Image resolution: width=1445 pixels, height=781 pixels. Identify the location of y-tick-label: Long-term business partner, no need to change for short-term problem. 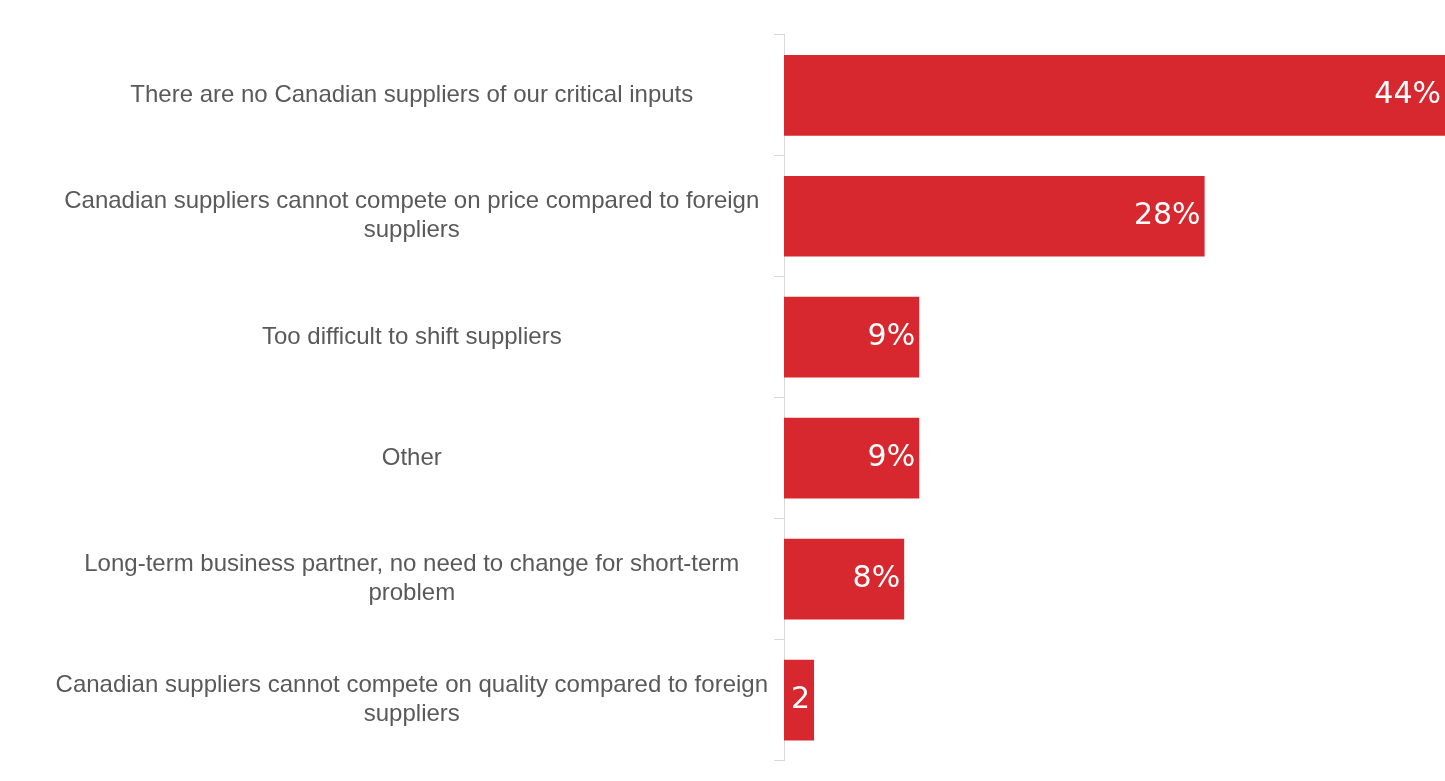
(412, 577).